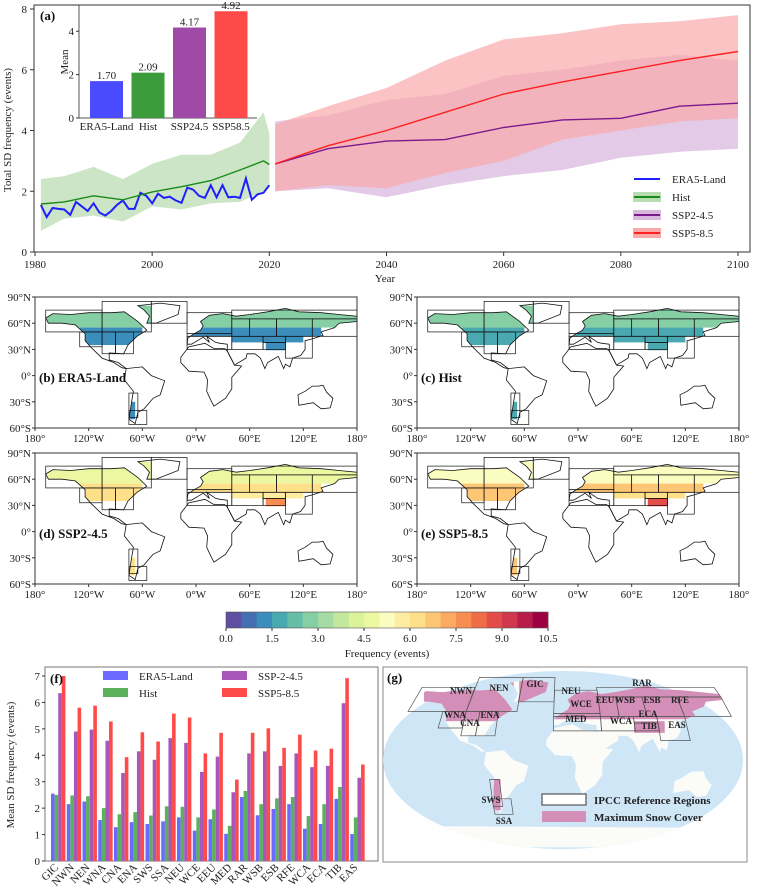 This screenshot has width=758, height=891. Describe the element at coordinates (60, 777) in the screenshot. I see `bar-gic-ssp-2-4.5` at that location.